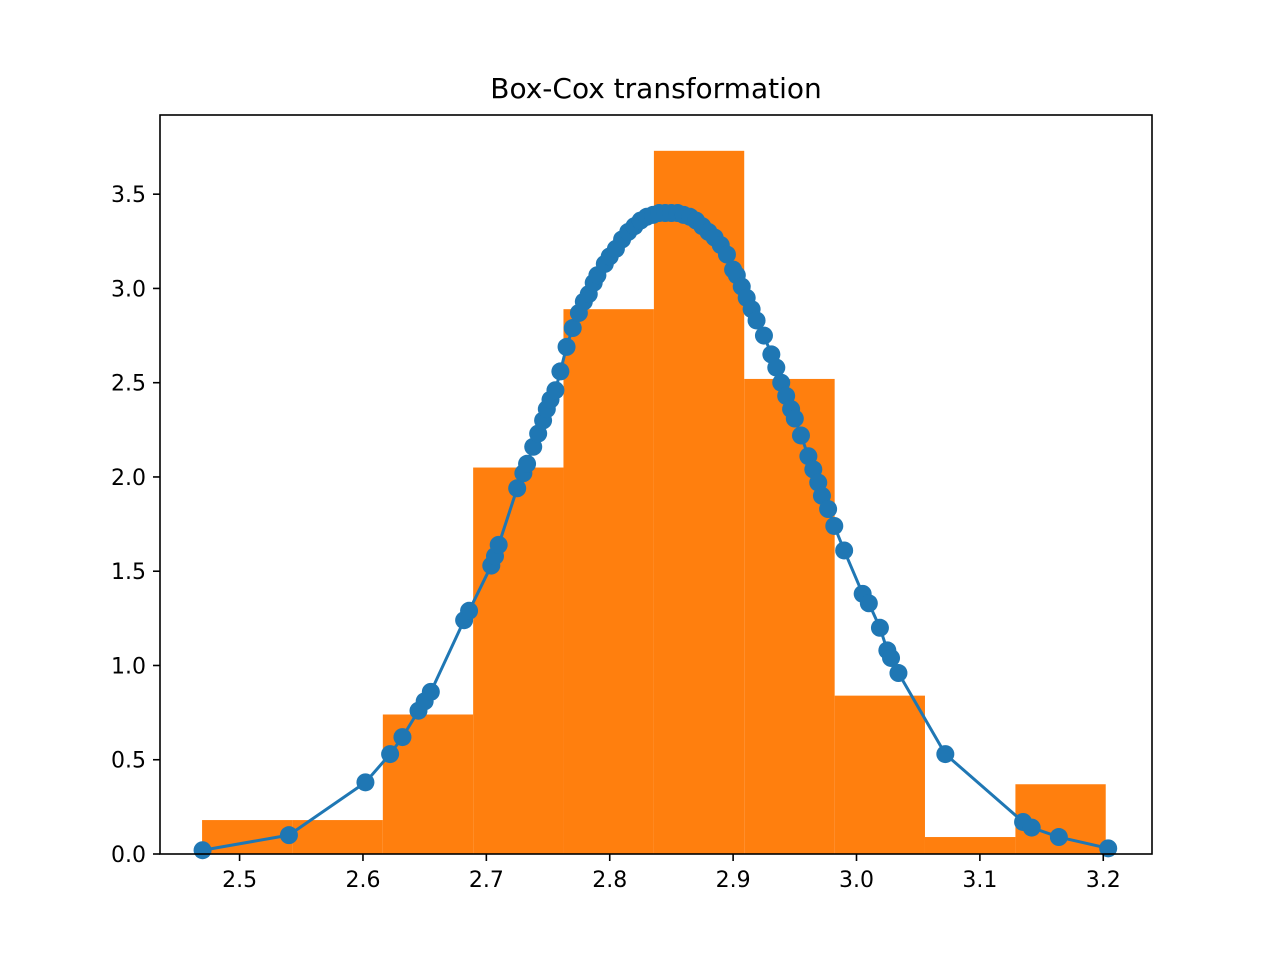  I want to click on y-tick-label: 2.5, so click(128, 384).